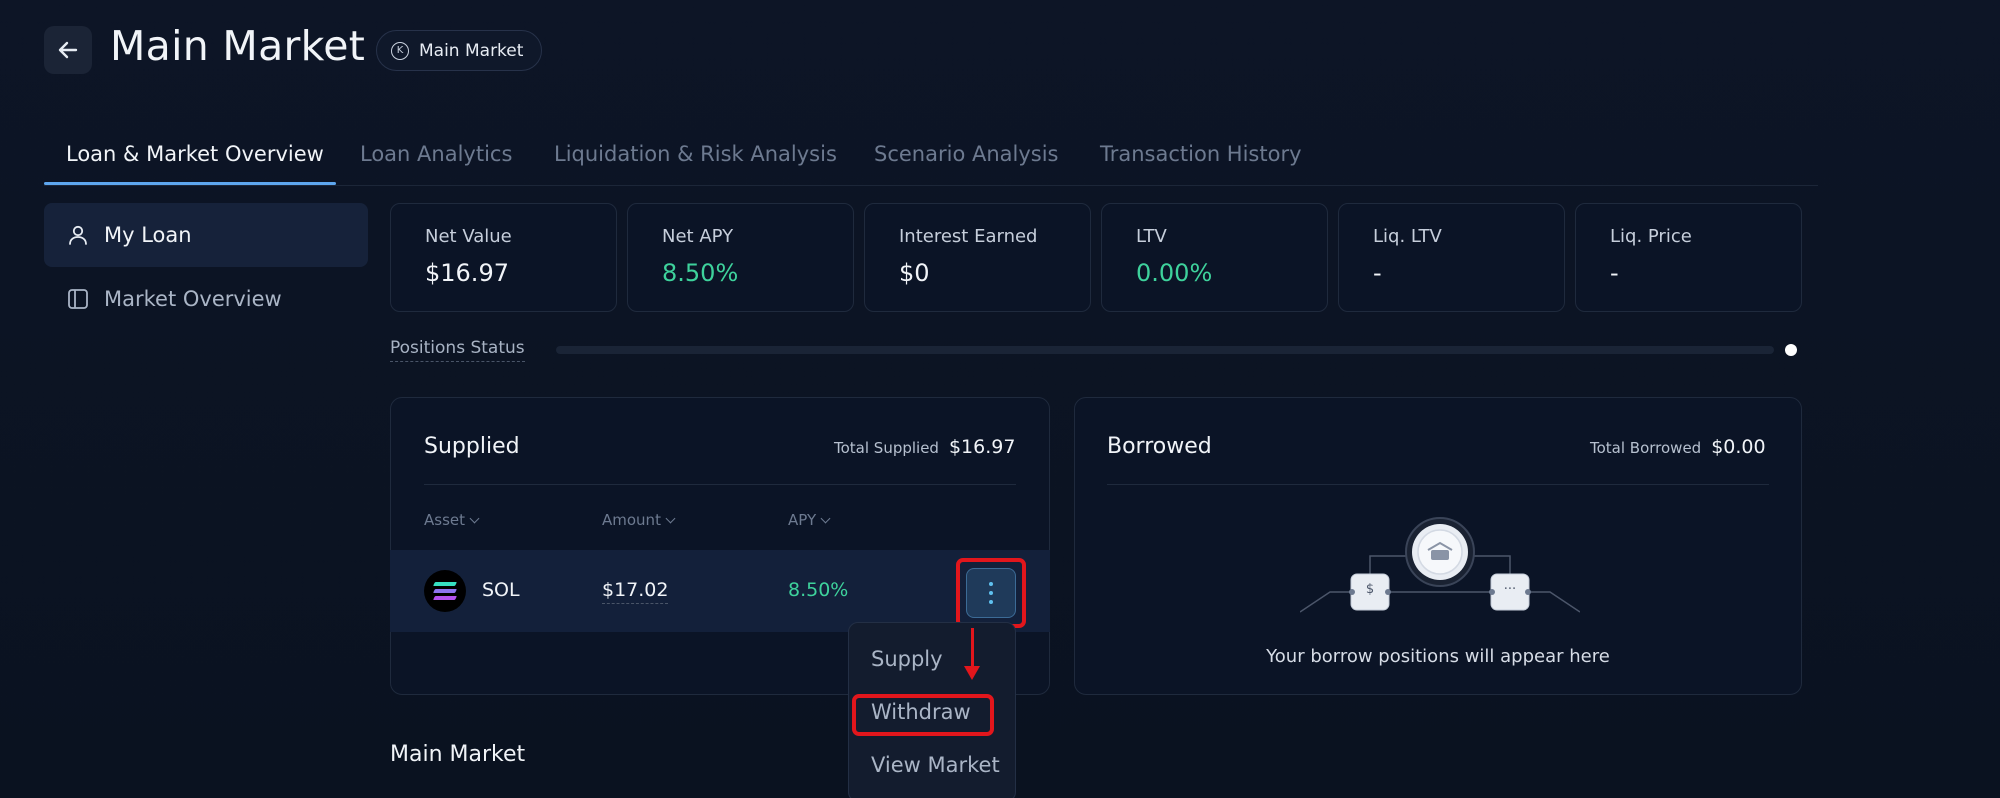 Image resolution: width=2000 pixels, height=798 pixels. I want to click on borrowed-title: Borrowed, so click(1159, 446).